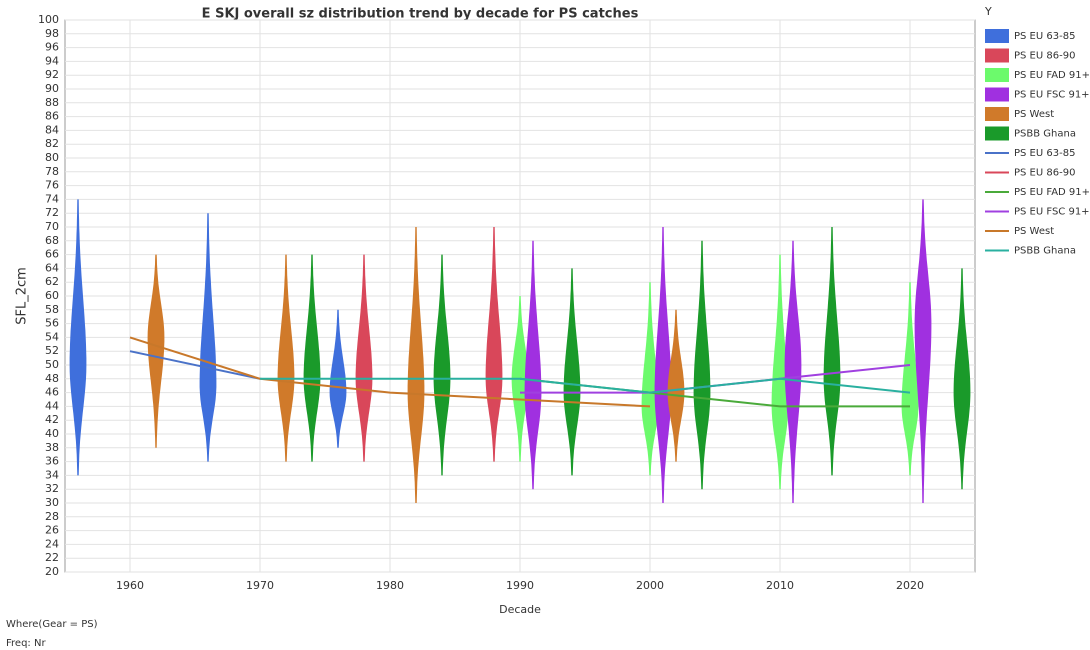  What do you see at coordinates (52, 336) in the screenshot?
I see `y-tick-label: 54` at bounding box center [52, 336].